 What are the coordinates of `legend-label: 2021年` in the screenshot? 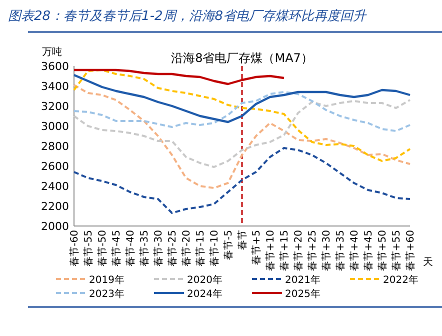 It's located at (302, 280).